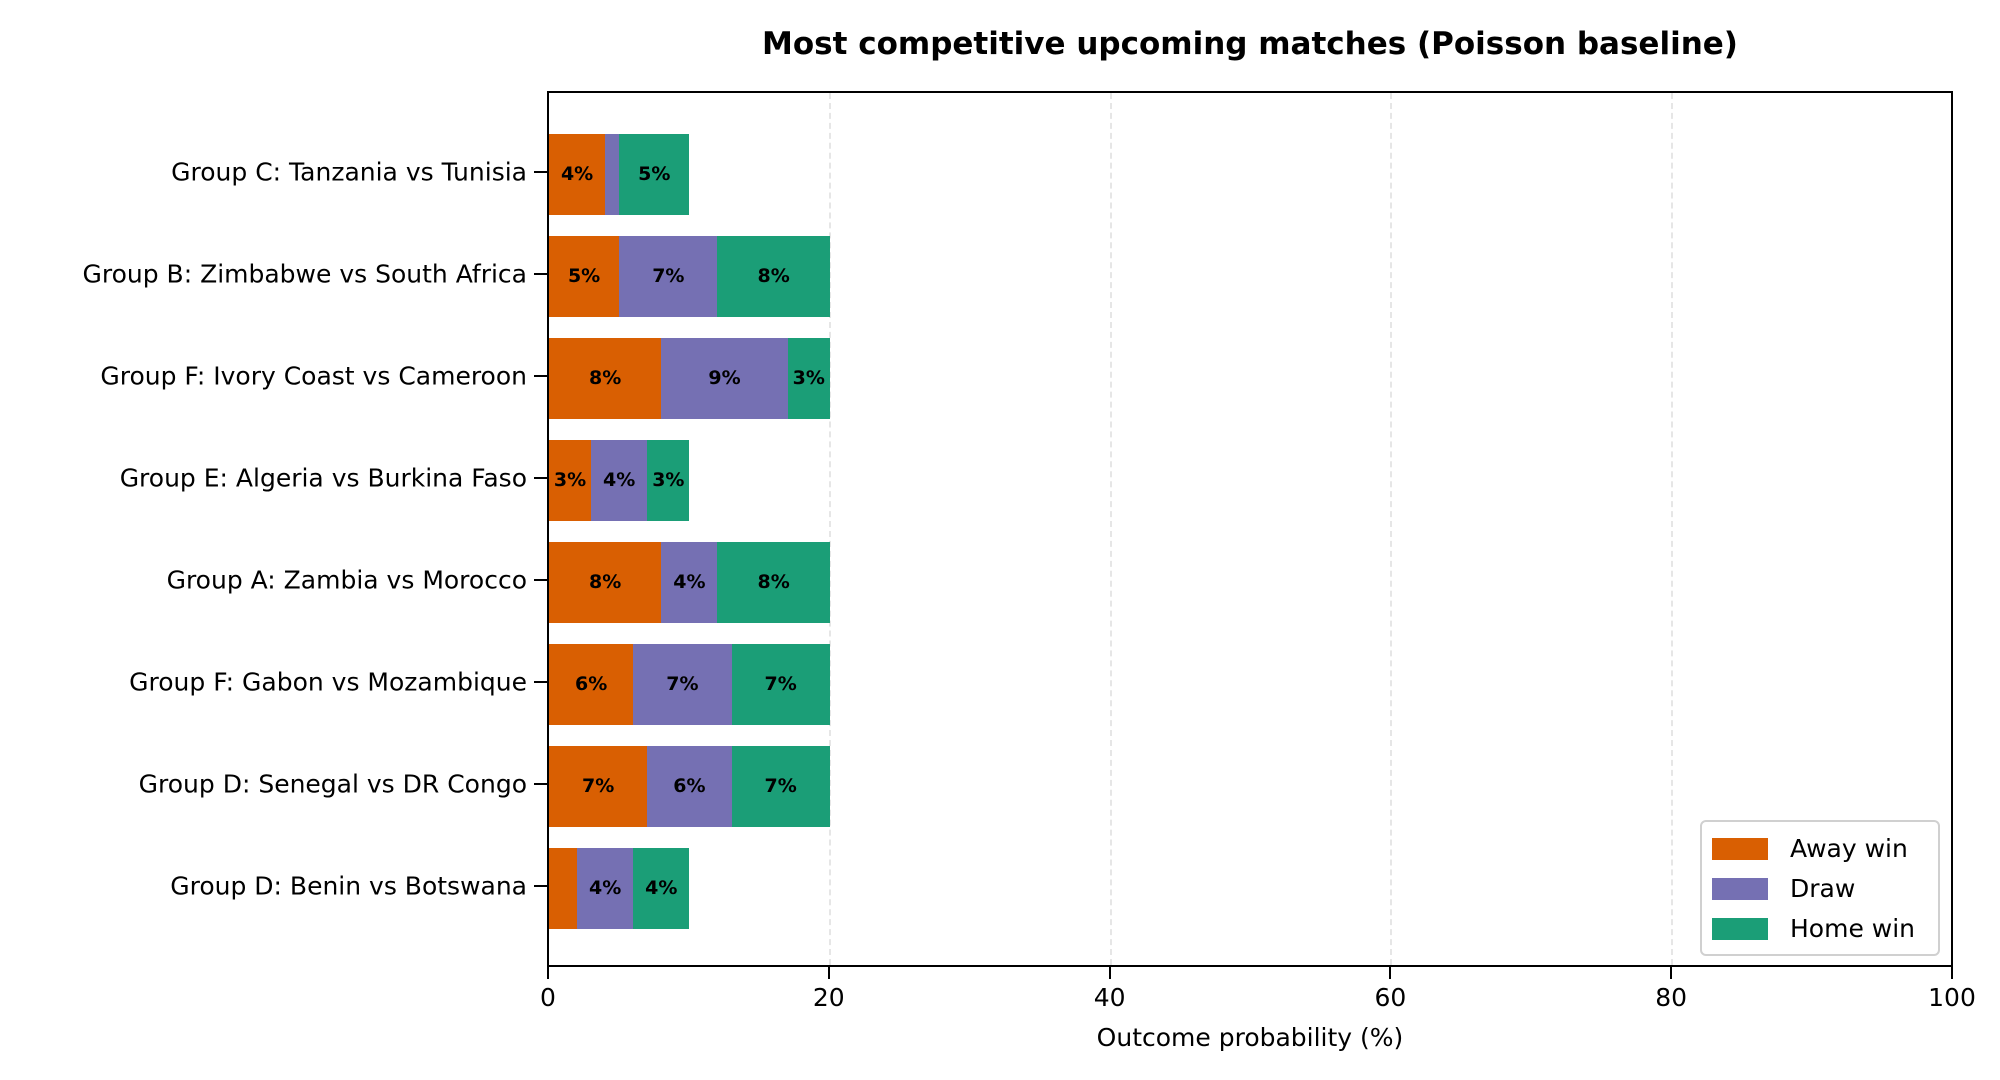  Describe the element at coordinates (328, 682) in the screenshot. I see `y-tick-label: Group F: Gabon vs Mozambique` at that location.